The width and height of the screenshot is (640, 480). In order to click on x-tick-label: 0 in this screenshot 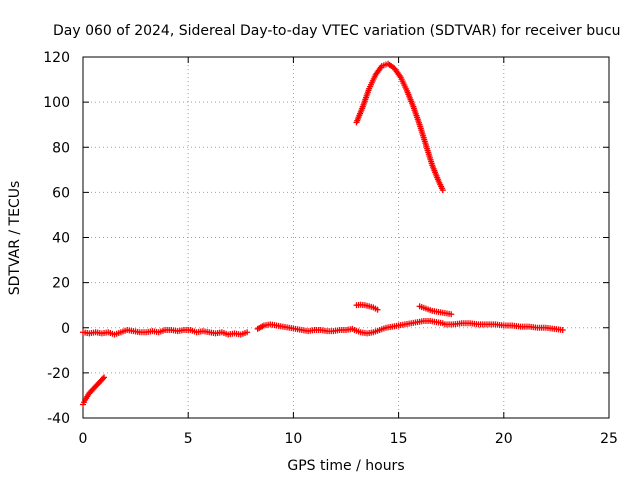, I will do `click(83, 439)`.